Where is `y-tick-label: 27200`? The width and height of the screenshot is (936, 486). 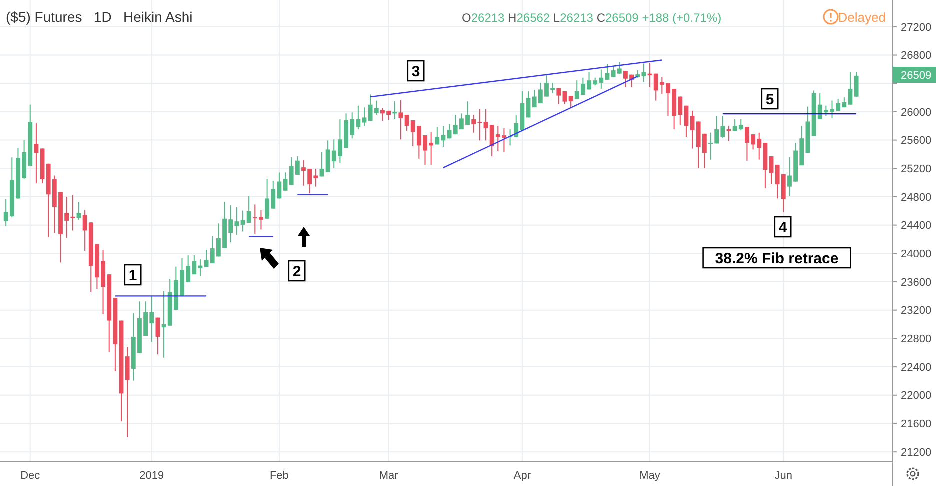 y-tick-label: 27200 is located at coordinates (916, 28).